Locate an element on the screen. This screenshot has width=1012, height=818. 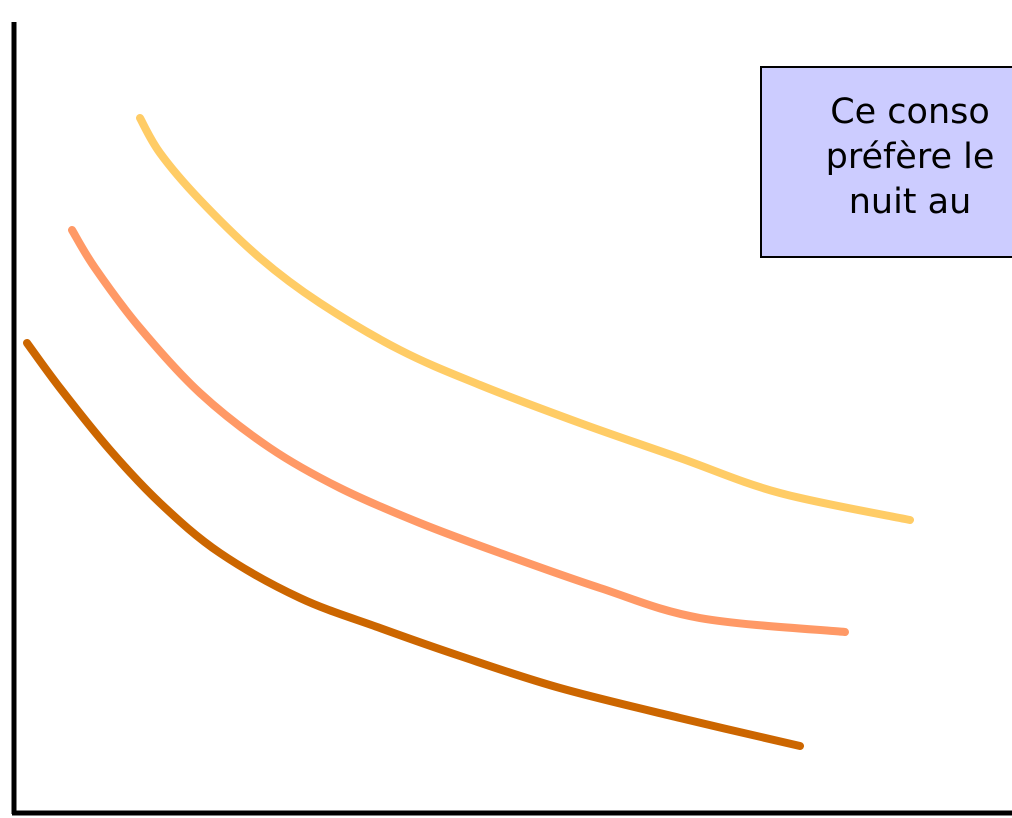
annotation-box: Ce conso préfère le nuit au is located at coordinates (886, 162).